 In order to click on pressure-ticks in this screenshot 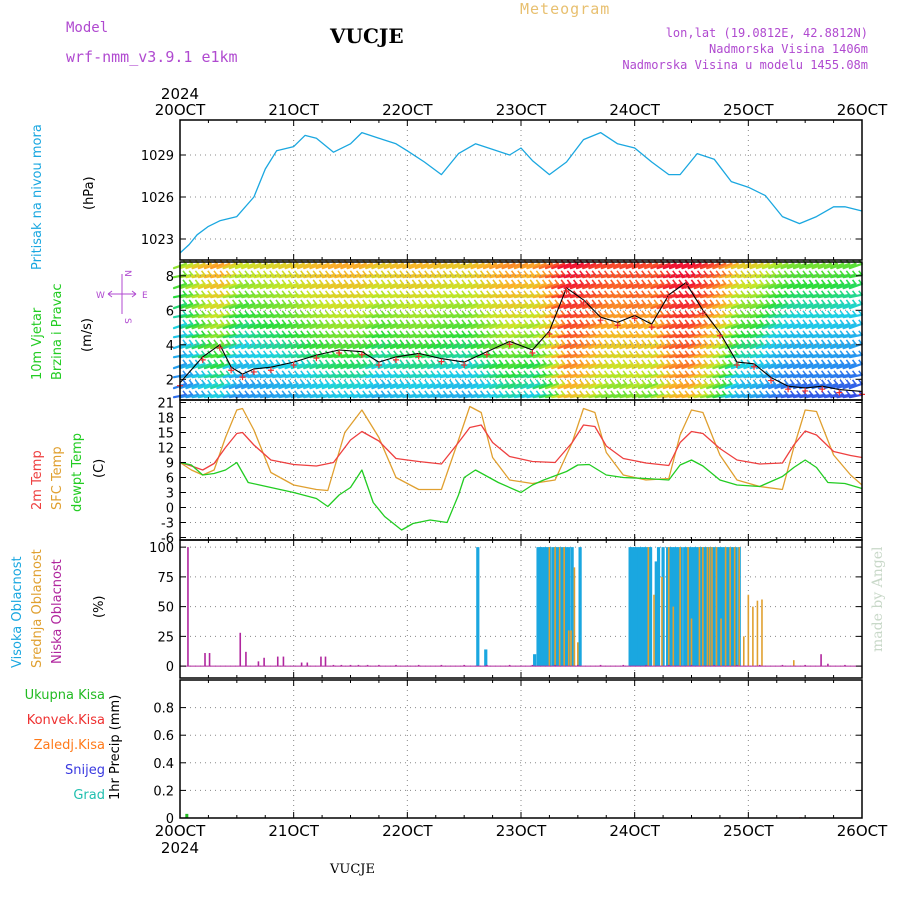, I will do `click(521, 190)`.